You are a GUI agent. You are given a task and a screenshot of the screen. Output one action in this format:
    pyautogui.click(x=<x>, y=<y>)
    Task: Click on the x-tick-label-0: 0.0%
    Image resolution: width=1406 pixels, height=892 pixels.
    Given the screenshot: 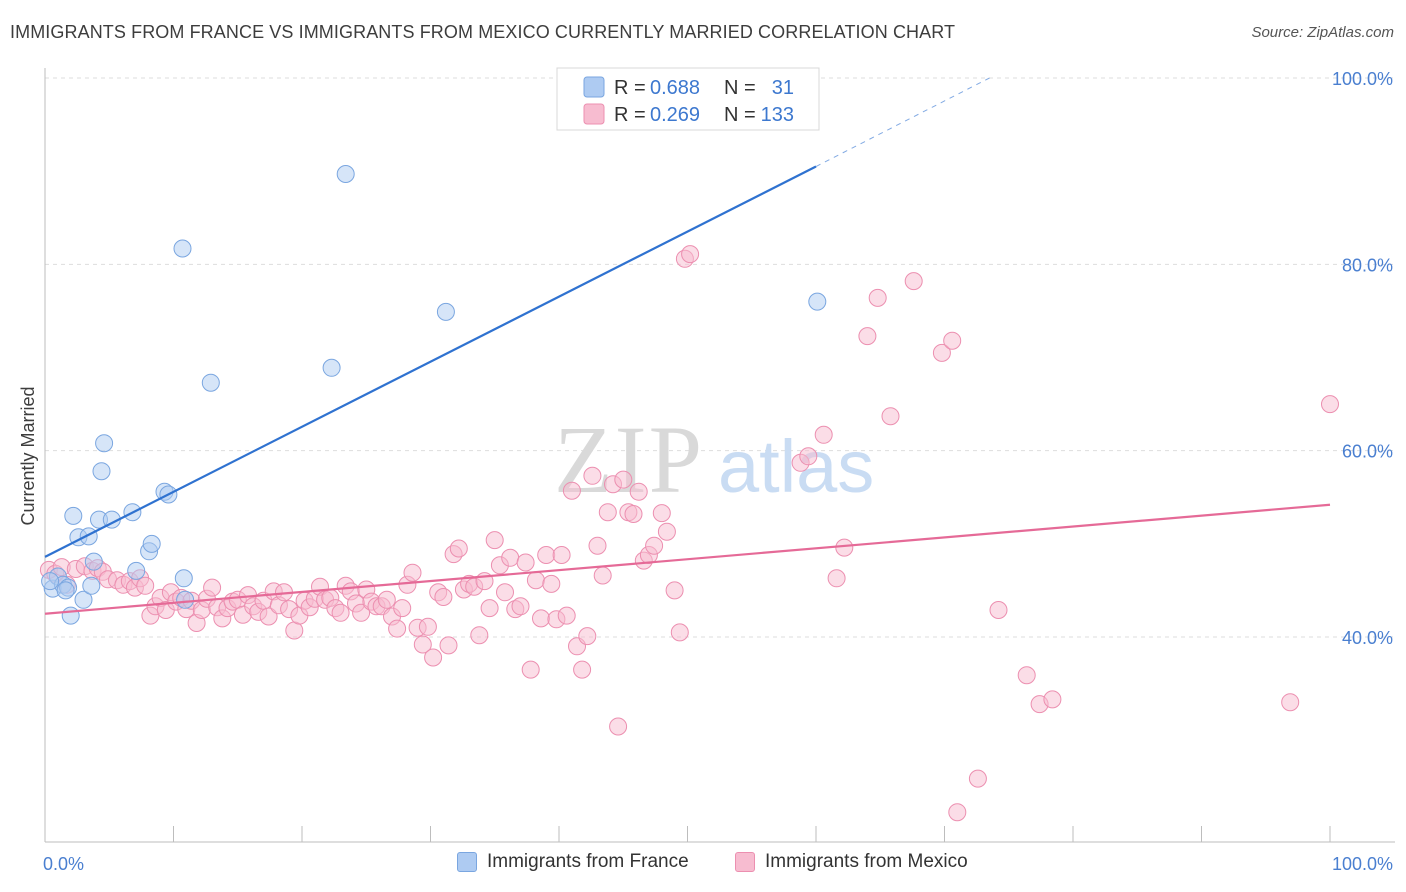 What is the action you would take?
    pyautogui.click(x=63, y=864)
    